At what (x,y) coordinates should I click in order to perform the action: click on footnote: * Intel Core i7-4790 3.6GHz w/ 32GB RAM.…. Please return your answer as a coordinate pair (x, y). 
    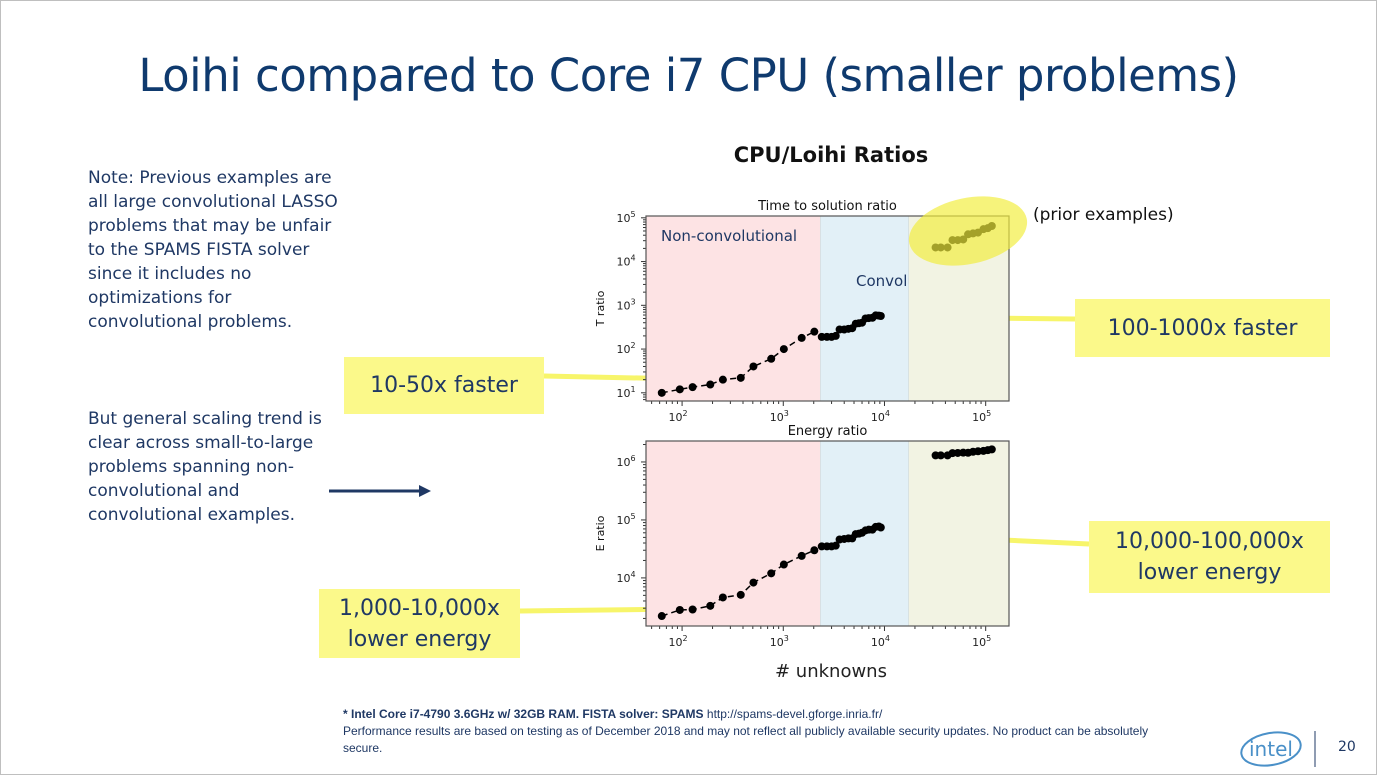
    Looking at the image, I should click on (748, 731).